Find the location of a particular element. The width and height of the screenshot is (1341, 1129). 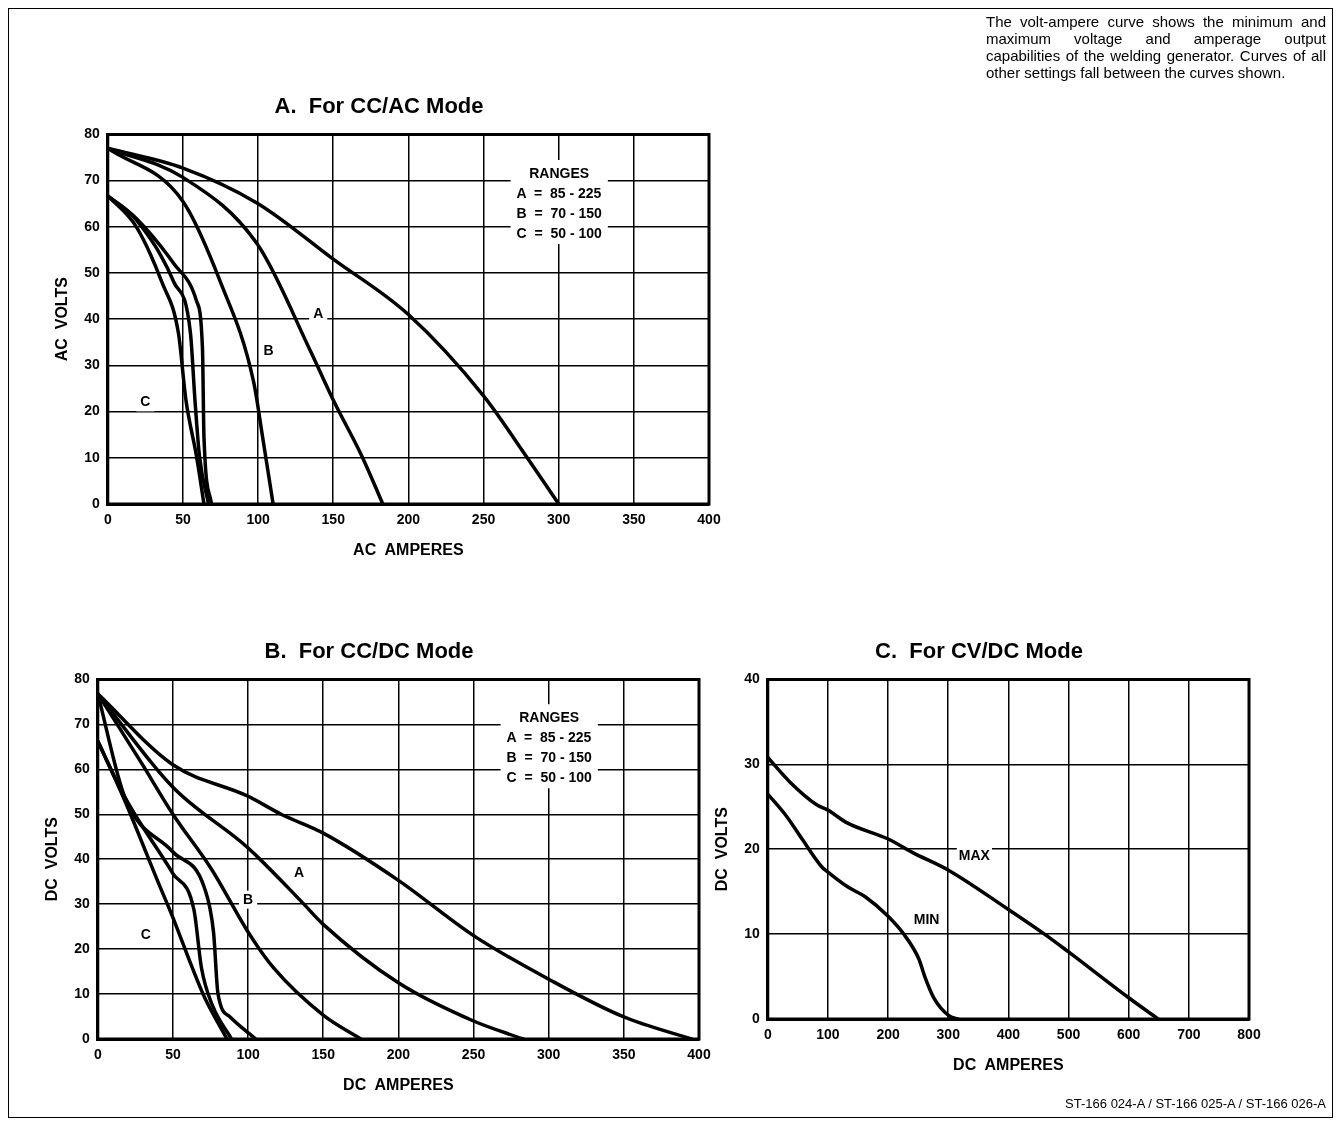

x-tick-label: 500 is located at coordinates (1068, 1034).